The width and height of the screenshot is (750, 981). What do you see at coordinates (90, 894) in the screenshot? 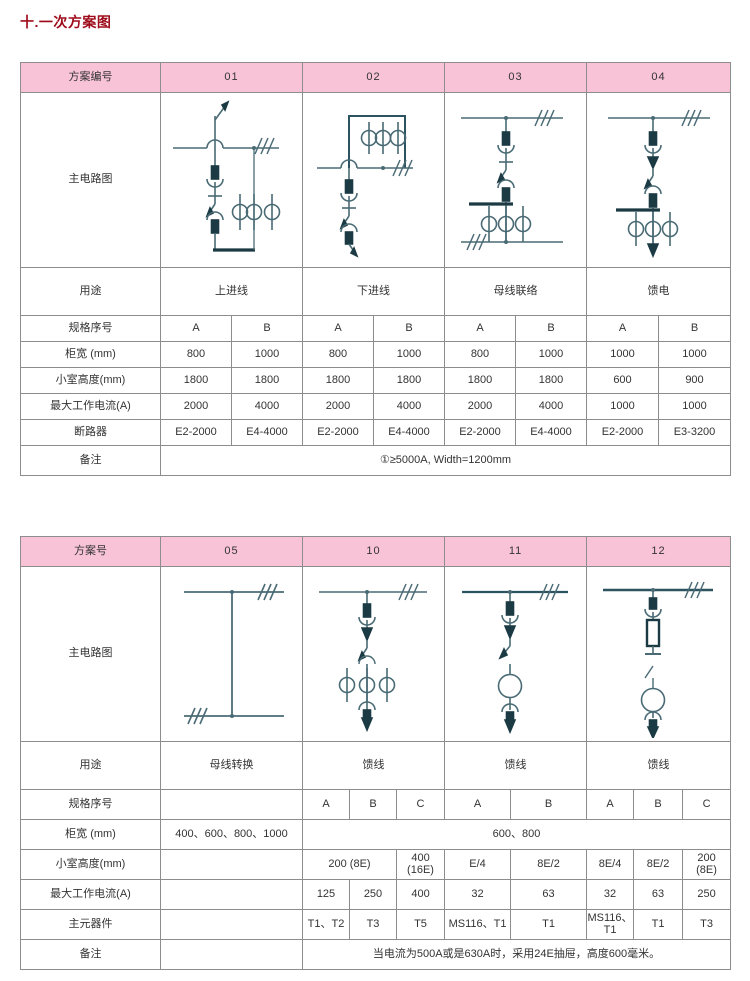
I see `row-label-current-2: 最大工作电流(A)` at bounding box center [90, 894].